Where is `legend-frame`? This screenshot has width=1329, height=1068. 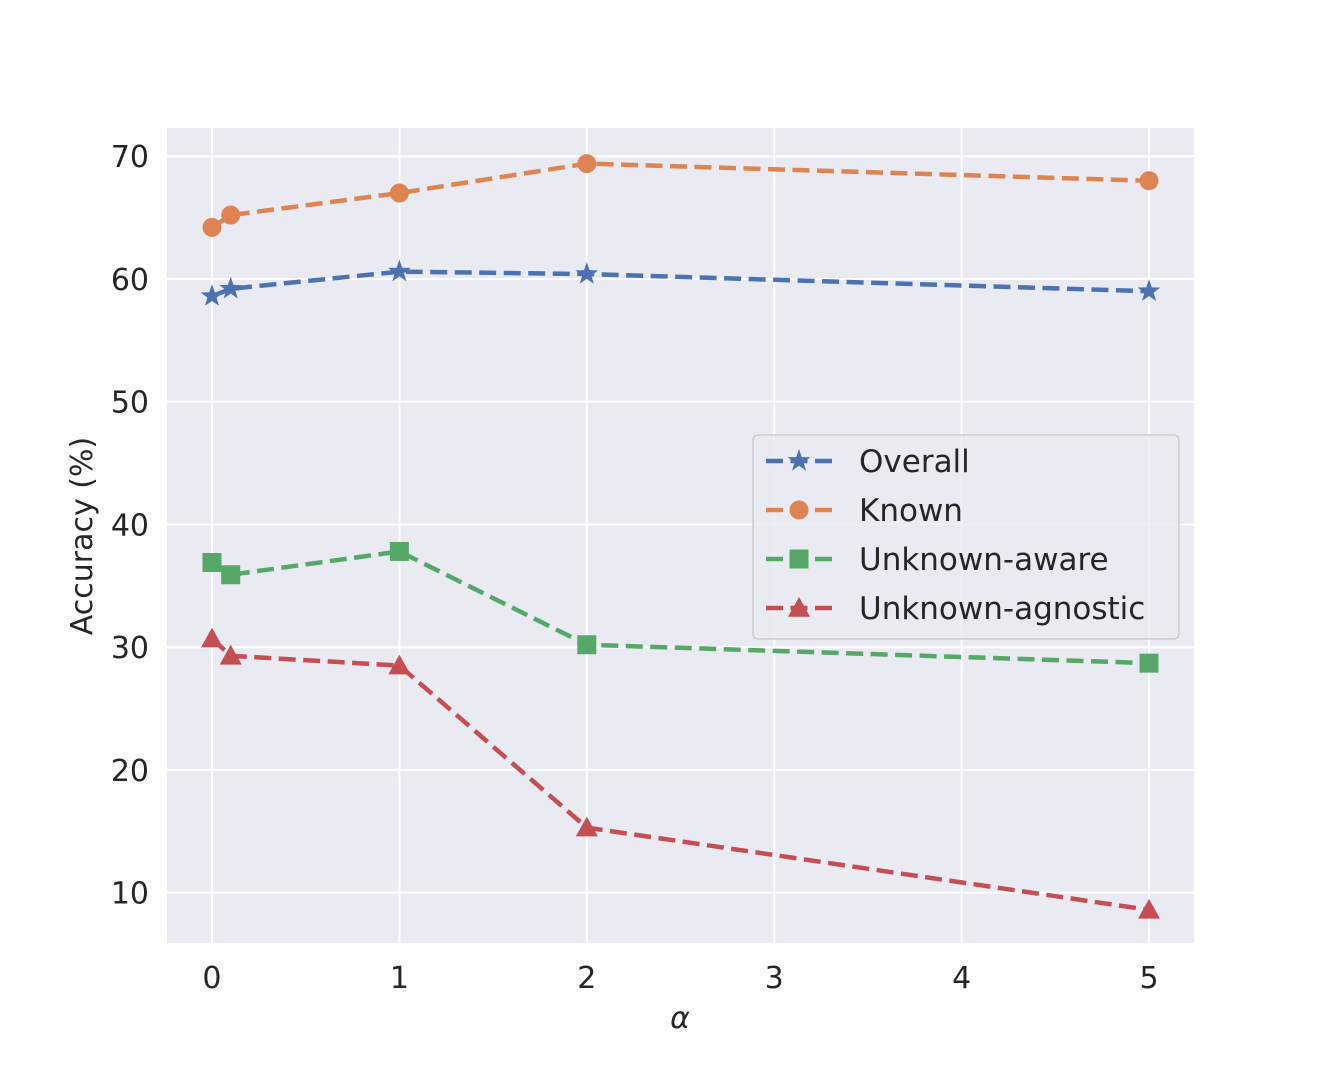 legend-frame is located at coordinates (966, 537).